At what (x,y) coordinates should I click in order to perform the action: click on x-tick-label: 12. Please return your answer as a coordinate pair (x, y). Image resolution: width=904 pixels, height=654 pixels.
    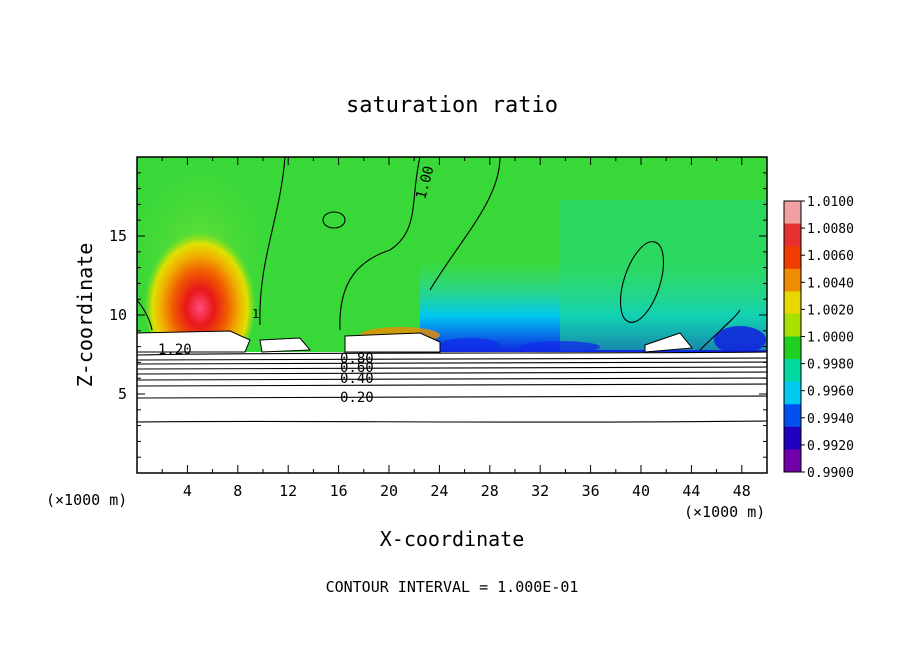
    Looking at the image, I should click on (288, 491).